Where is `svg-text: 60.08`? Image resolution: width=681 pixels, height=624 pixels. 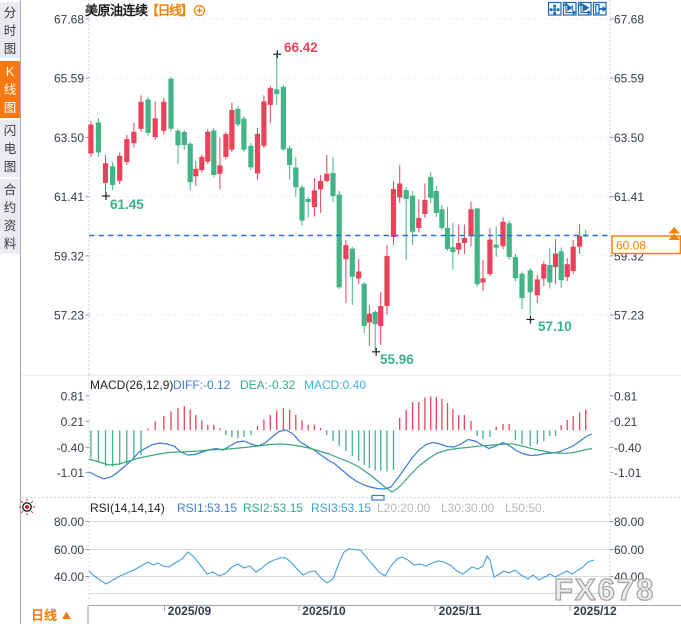 svg-text: 60.08 is located at coordinates (631, 246).